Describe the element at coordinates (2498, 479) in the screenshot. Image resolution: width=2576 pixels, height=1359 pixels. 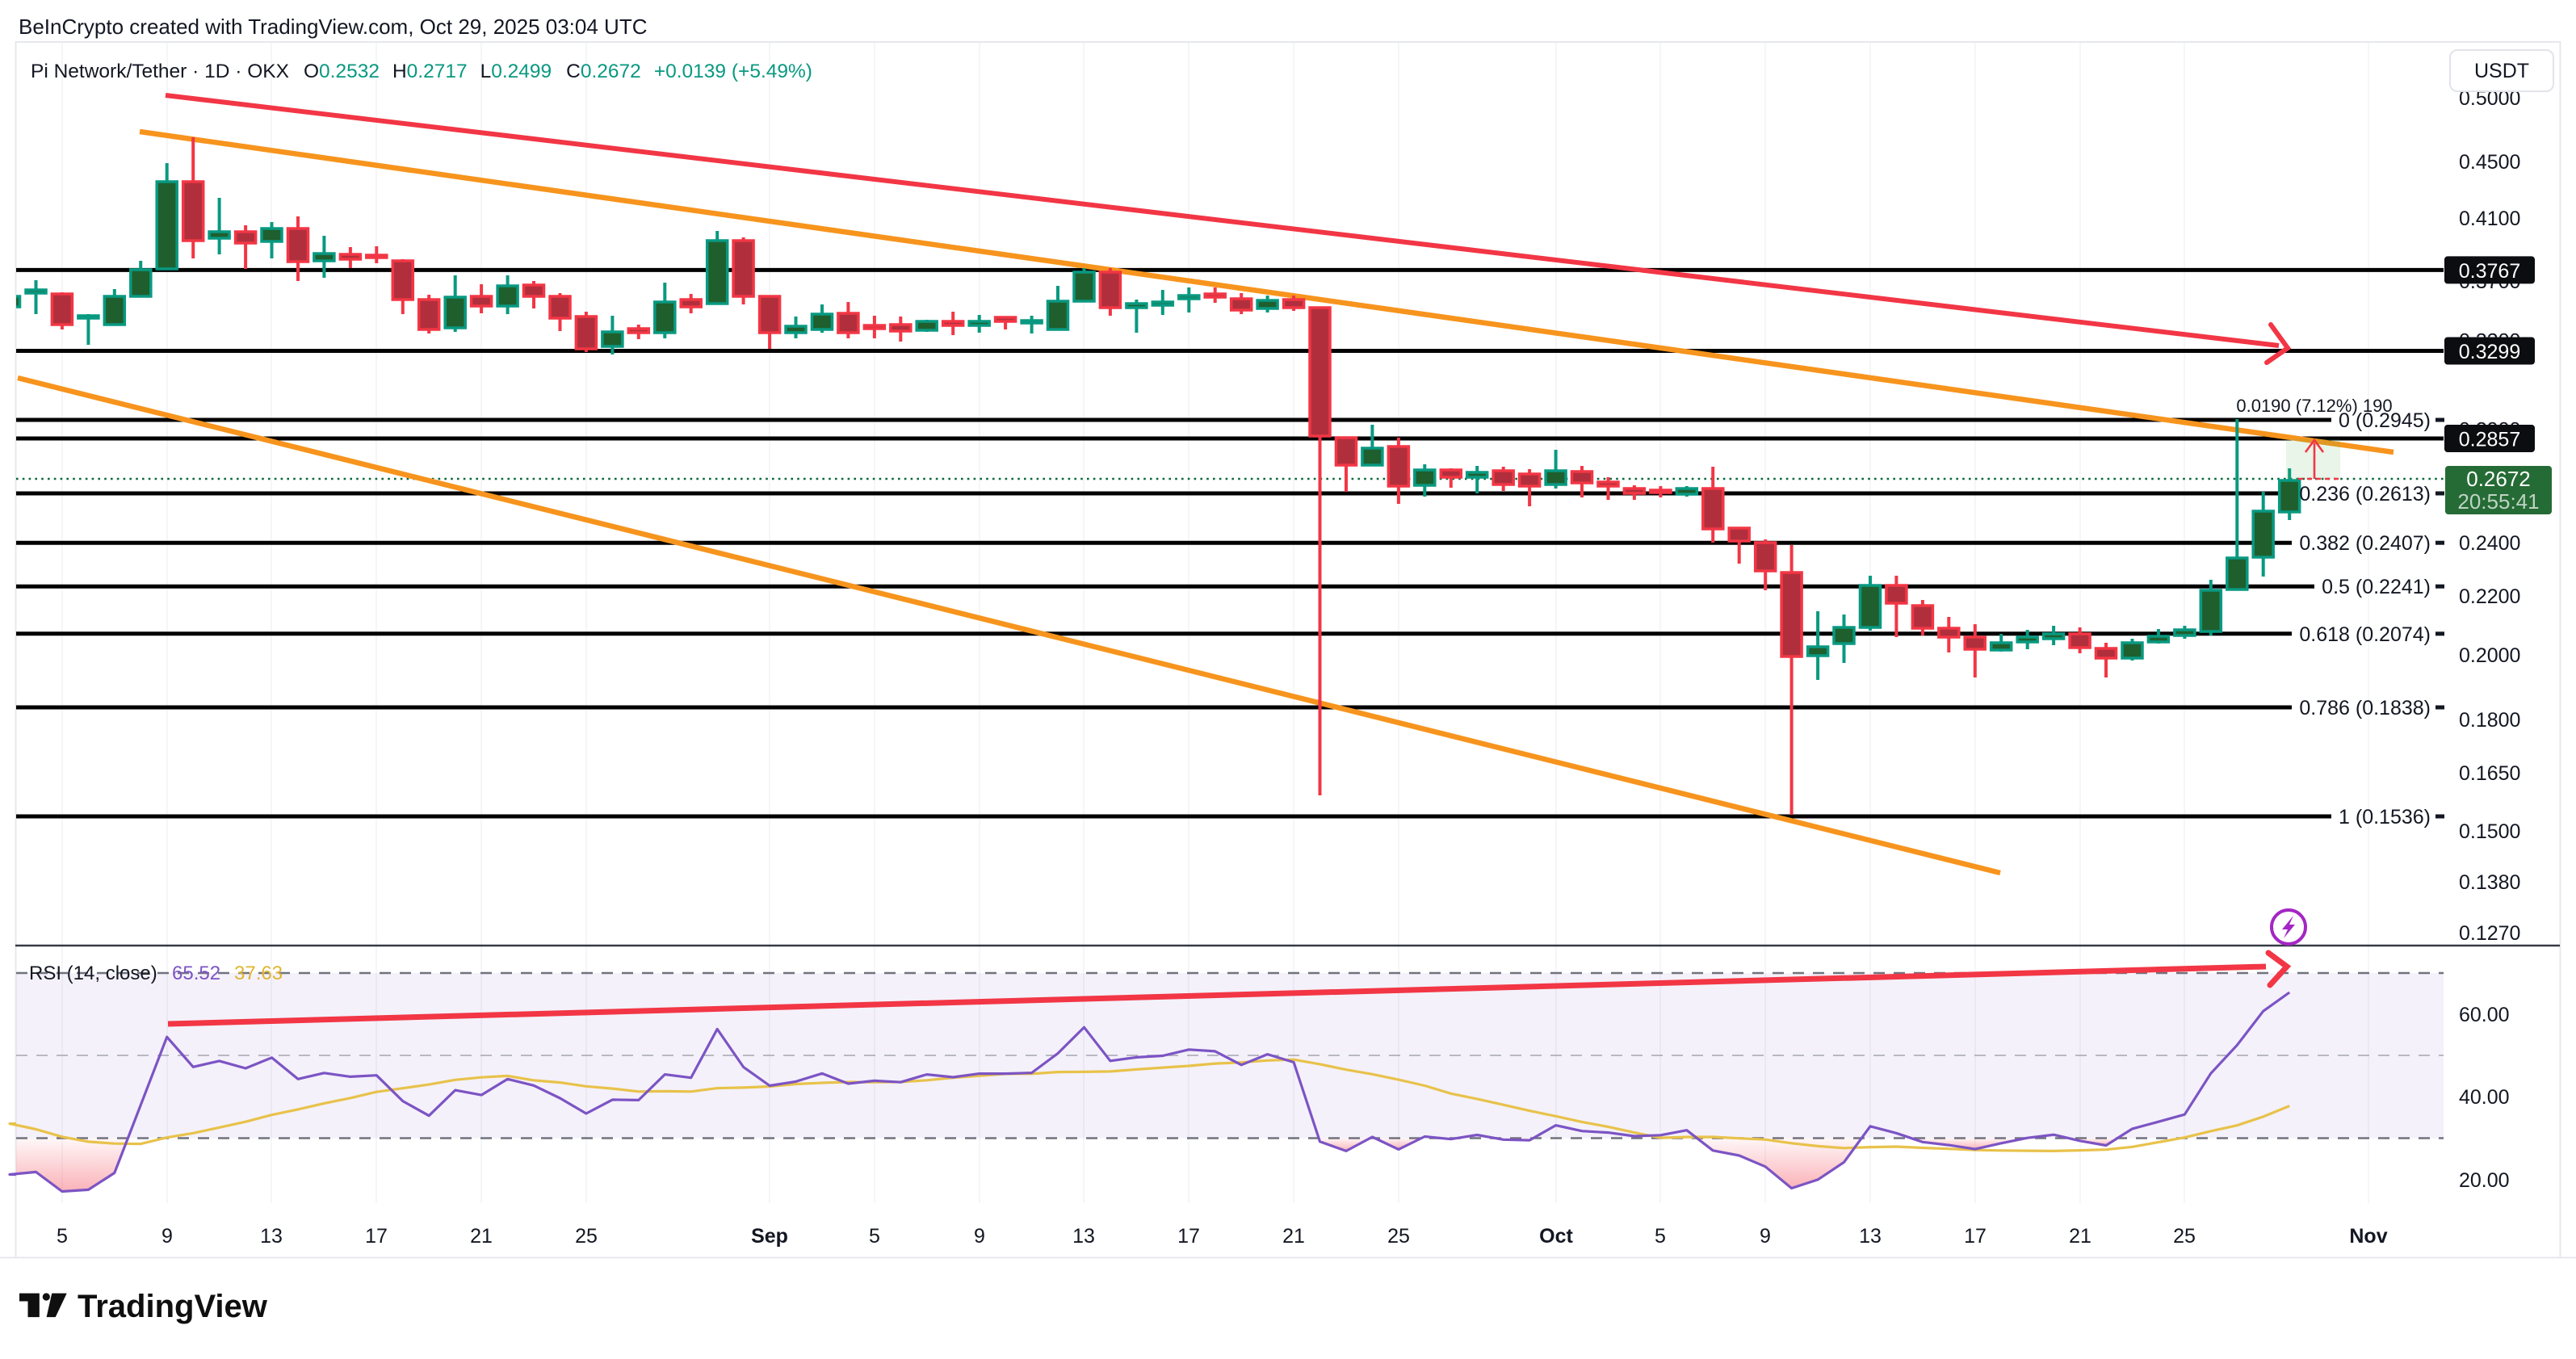
I see `svg-text: 0.2672` at that location.